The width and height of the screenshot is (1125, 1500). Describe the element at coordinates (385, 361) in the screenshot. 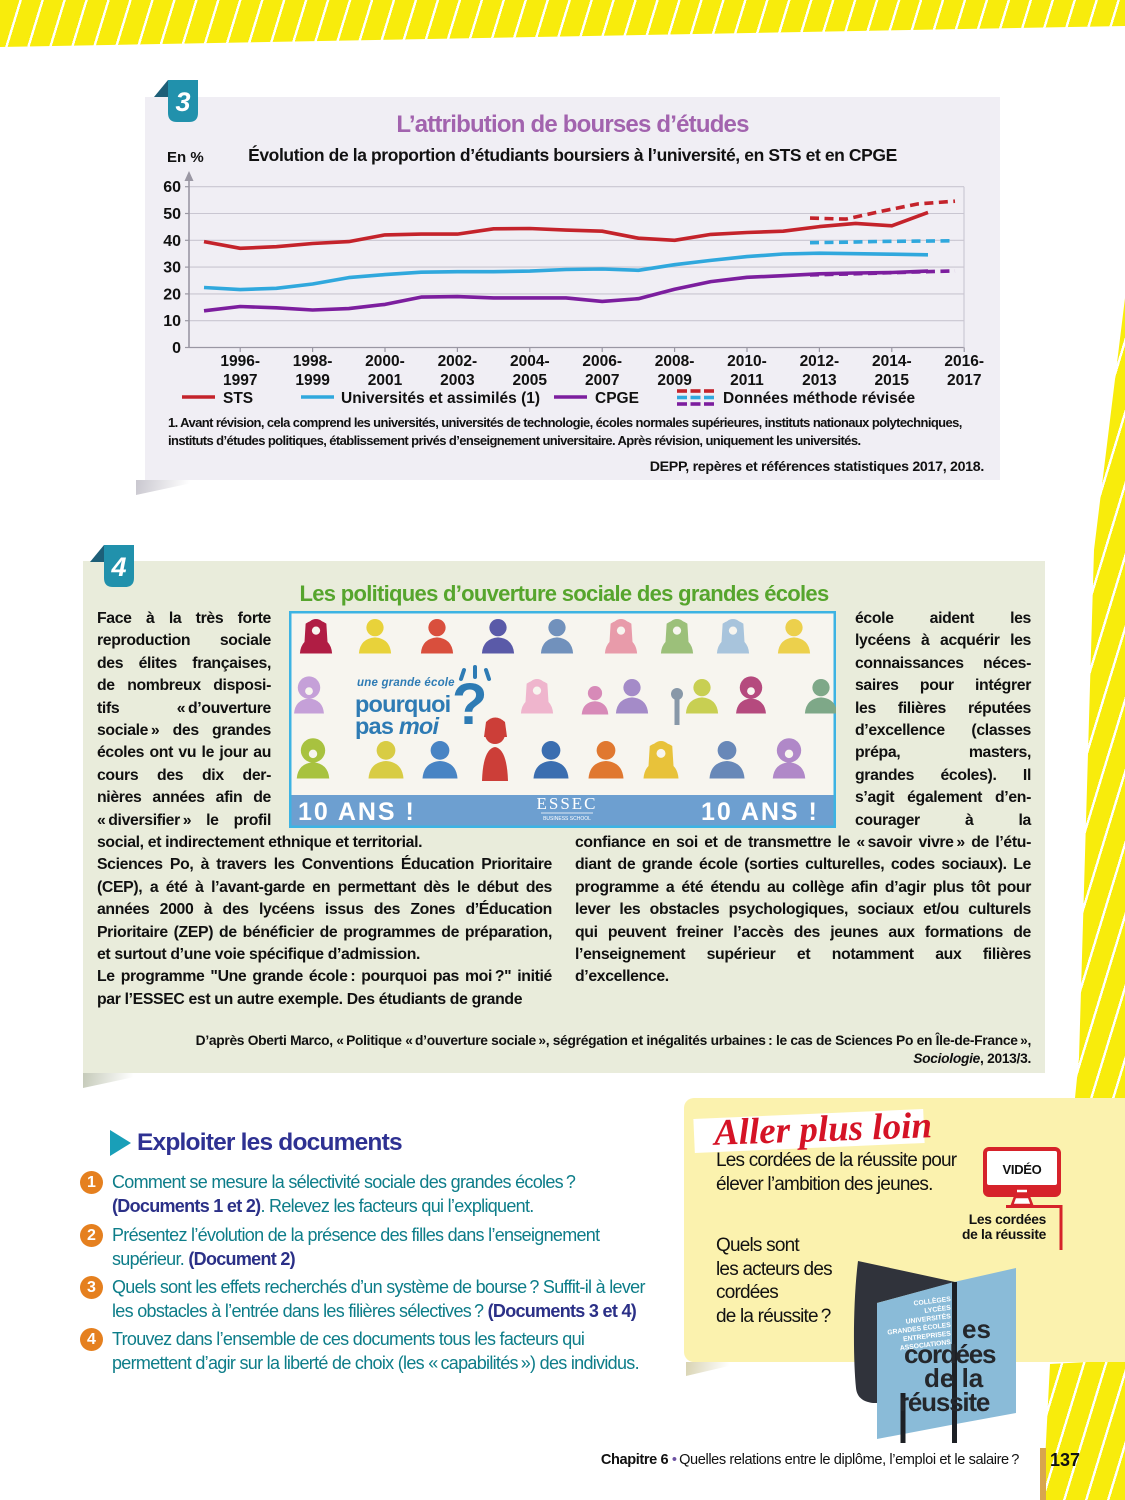

I see `svg-text: 2000-` at that location.